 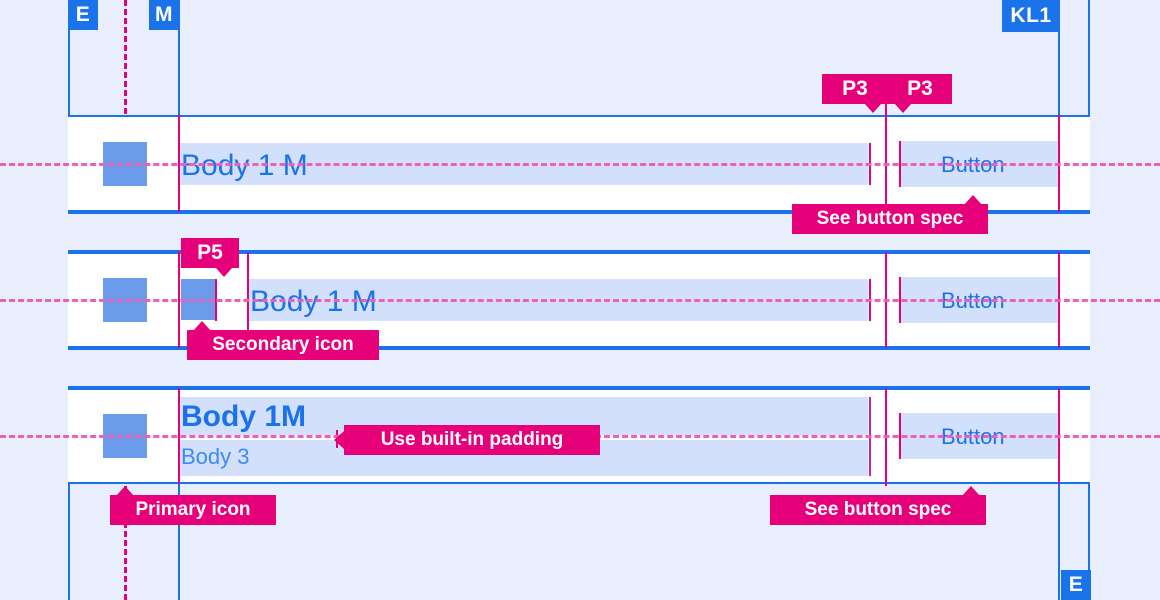 I want to click on annotation-label: Use built-in padding, so click(x=472, y=439).